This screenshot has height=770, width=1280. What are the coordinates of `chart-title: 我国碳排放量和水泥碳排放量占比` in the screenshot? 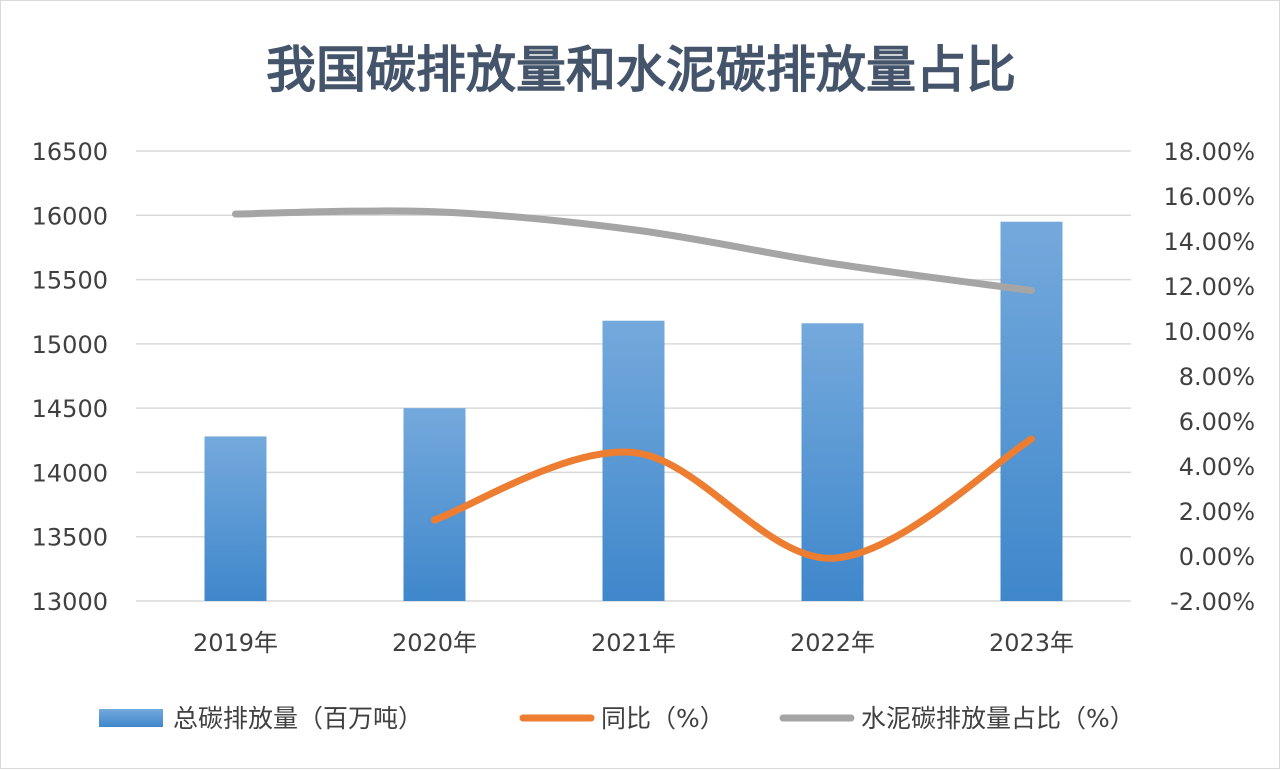 It's located at (641, 70).